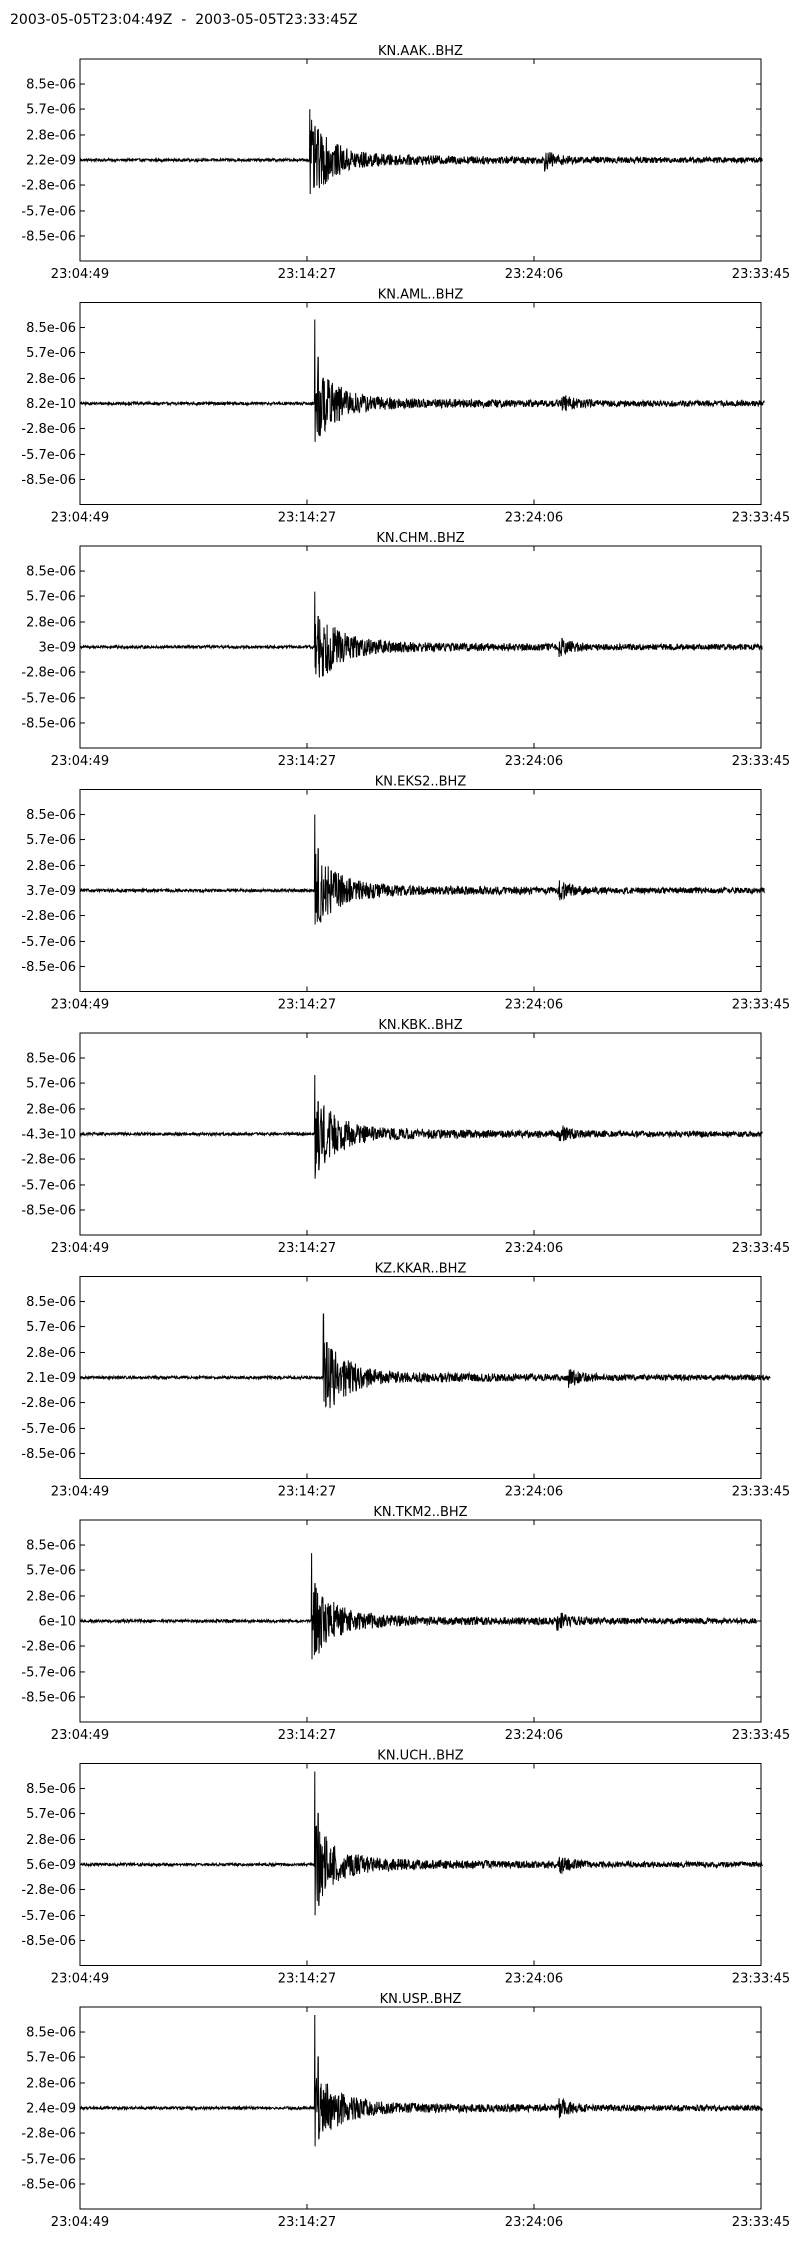  I want to click on panel-title: KN.UCH..BHZ, so click(420, 1756).